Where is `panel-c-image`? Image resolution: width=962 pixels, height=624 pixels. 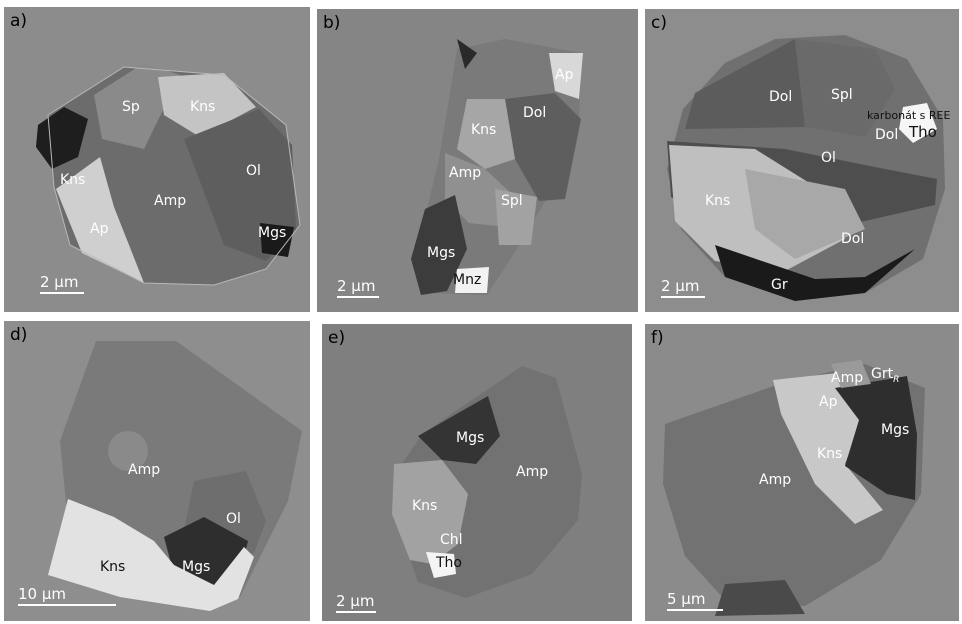 panel-c-image is located at coordinates (806, 168).